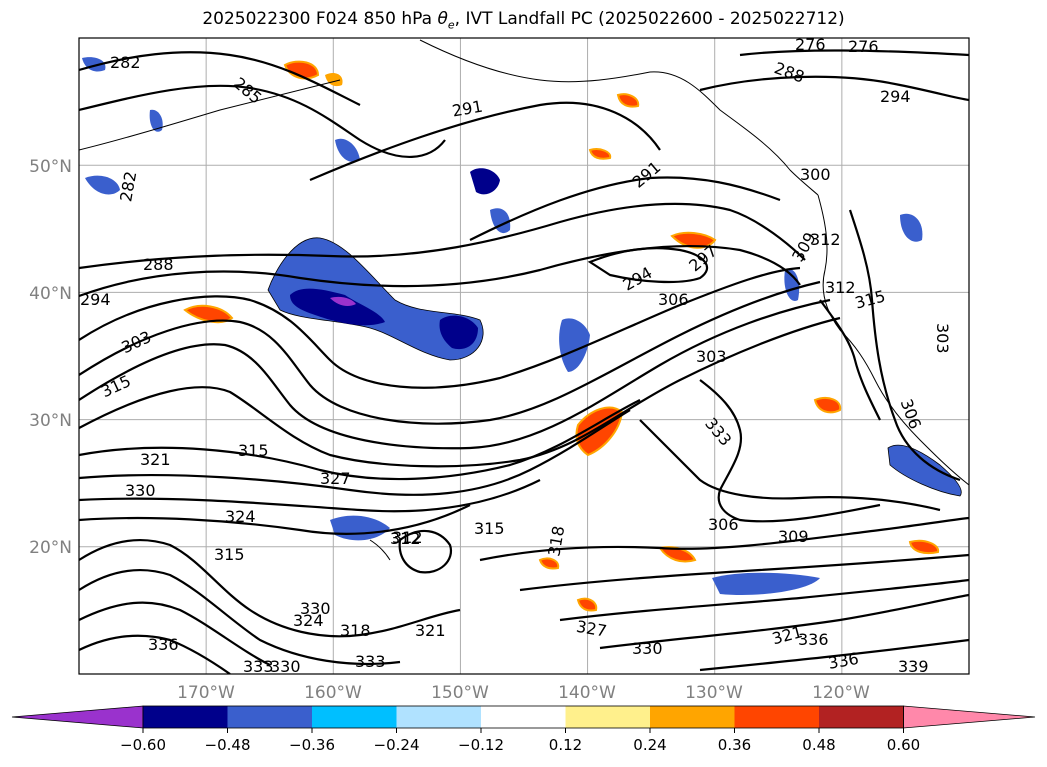  Describe the element at coordinates (793, 536) in the screenshot. I see `contour-label: 309` at that location.